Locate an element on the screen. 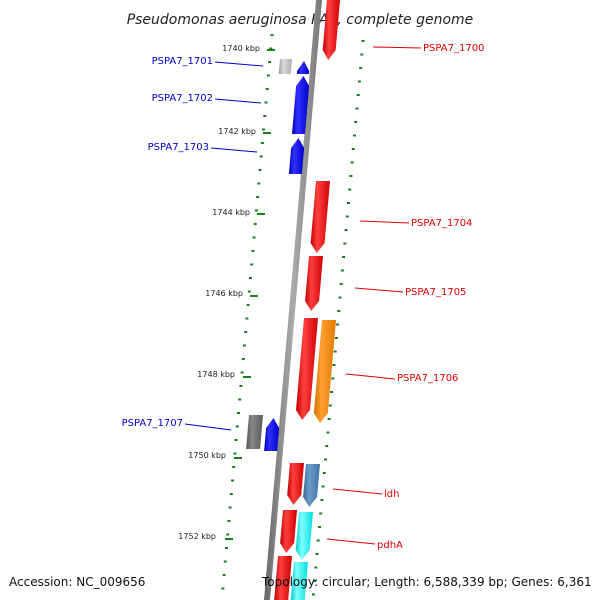  gene-feature-pdha is located at coordinates (304, 536).